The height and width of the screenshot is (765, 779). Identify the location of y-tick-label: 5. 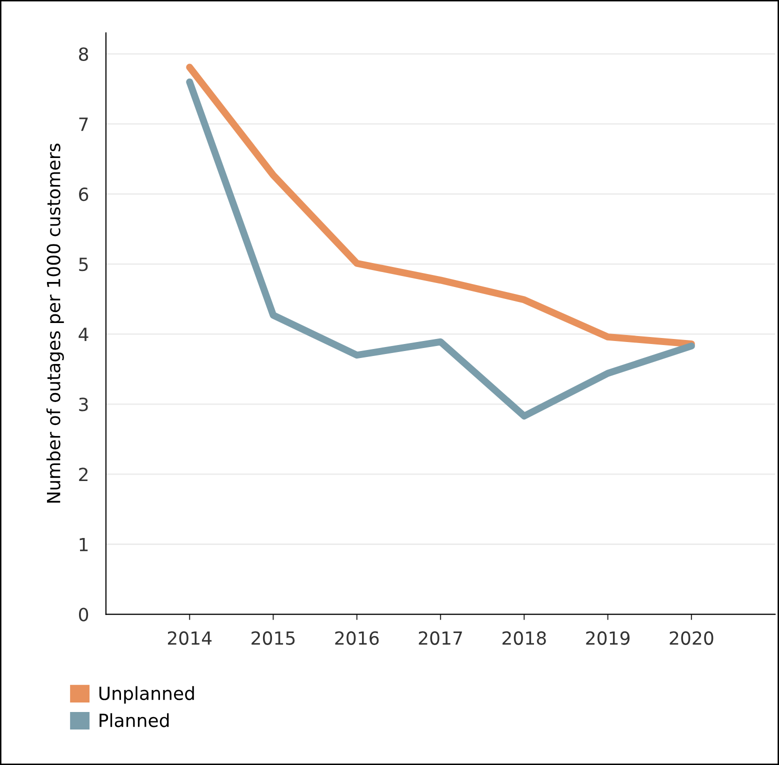
(83, 265).